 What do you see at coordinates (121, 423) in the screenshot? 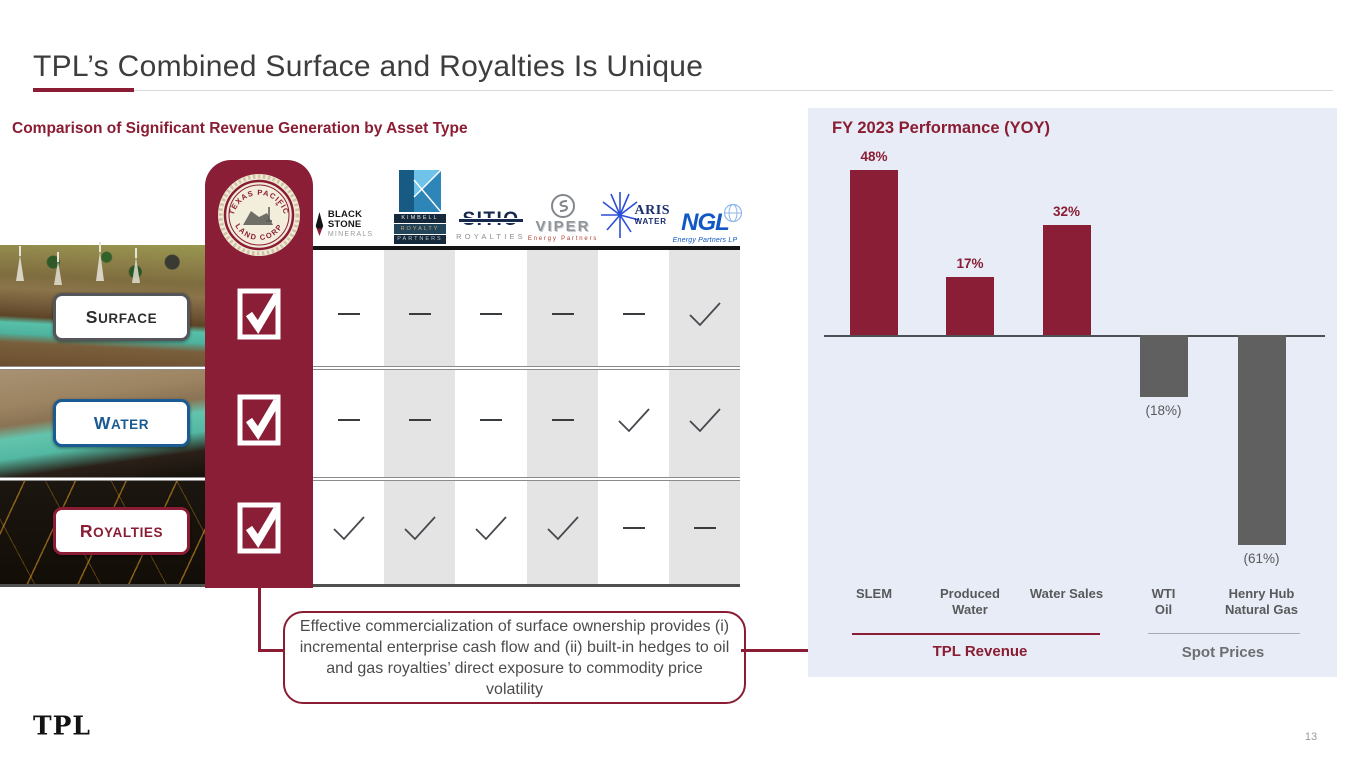
I see `row-label-water: Water` at bounding box center [121, 423].